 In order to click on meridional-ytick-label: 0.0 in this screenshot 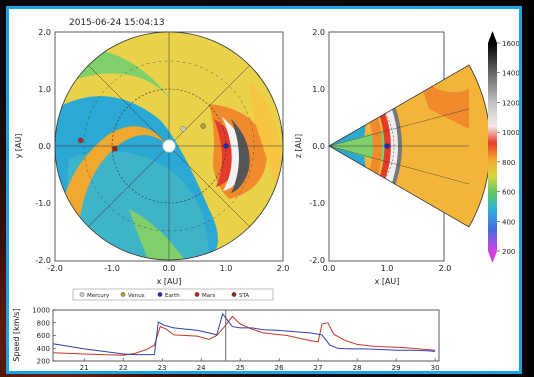, I will do `click(318, 146)`.